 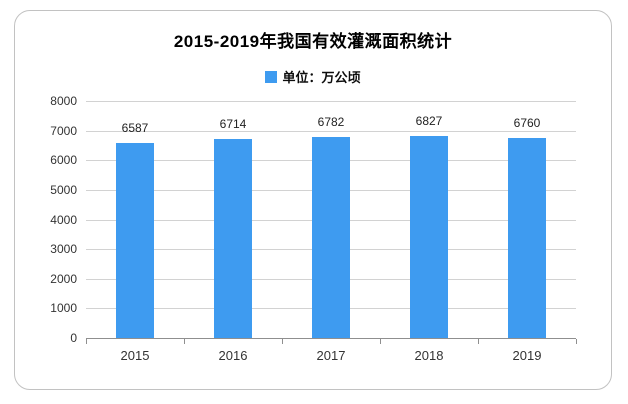 I want to click on chart-title: 2015-2019年我国有效灌溉面积统计, so click(x=313, y=41).